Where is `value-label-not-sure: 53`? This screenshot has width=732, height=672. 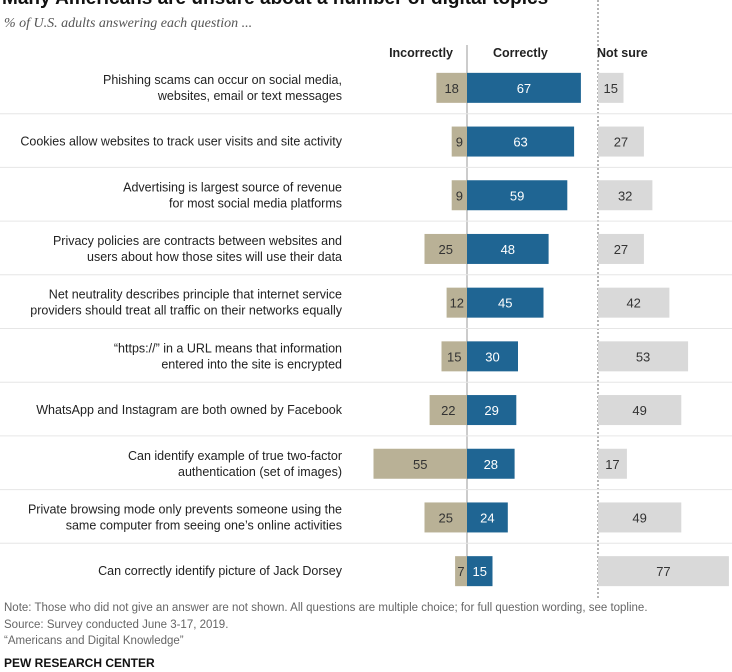
value-label-not-sure: 53 is located at coordinates (643, 356).